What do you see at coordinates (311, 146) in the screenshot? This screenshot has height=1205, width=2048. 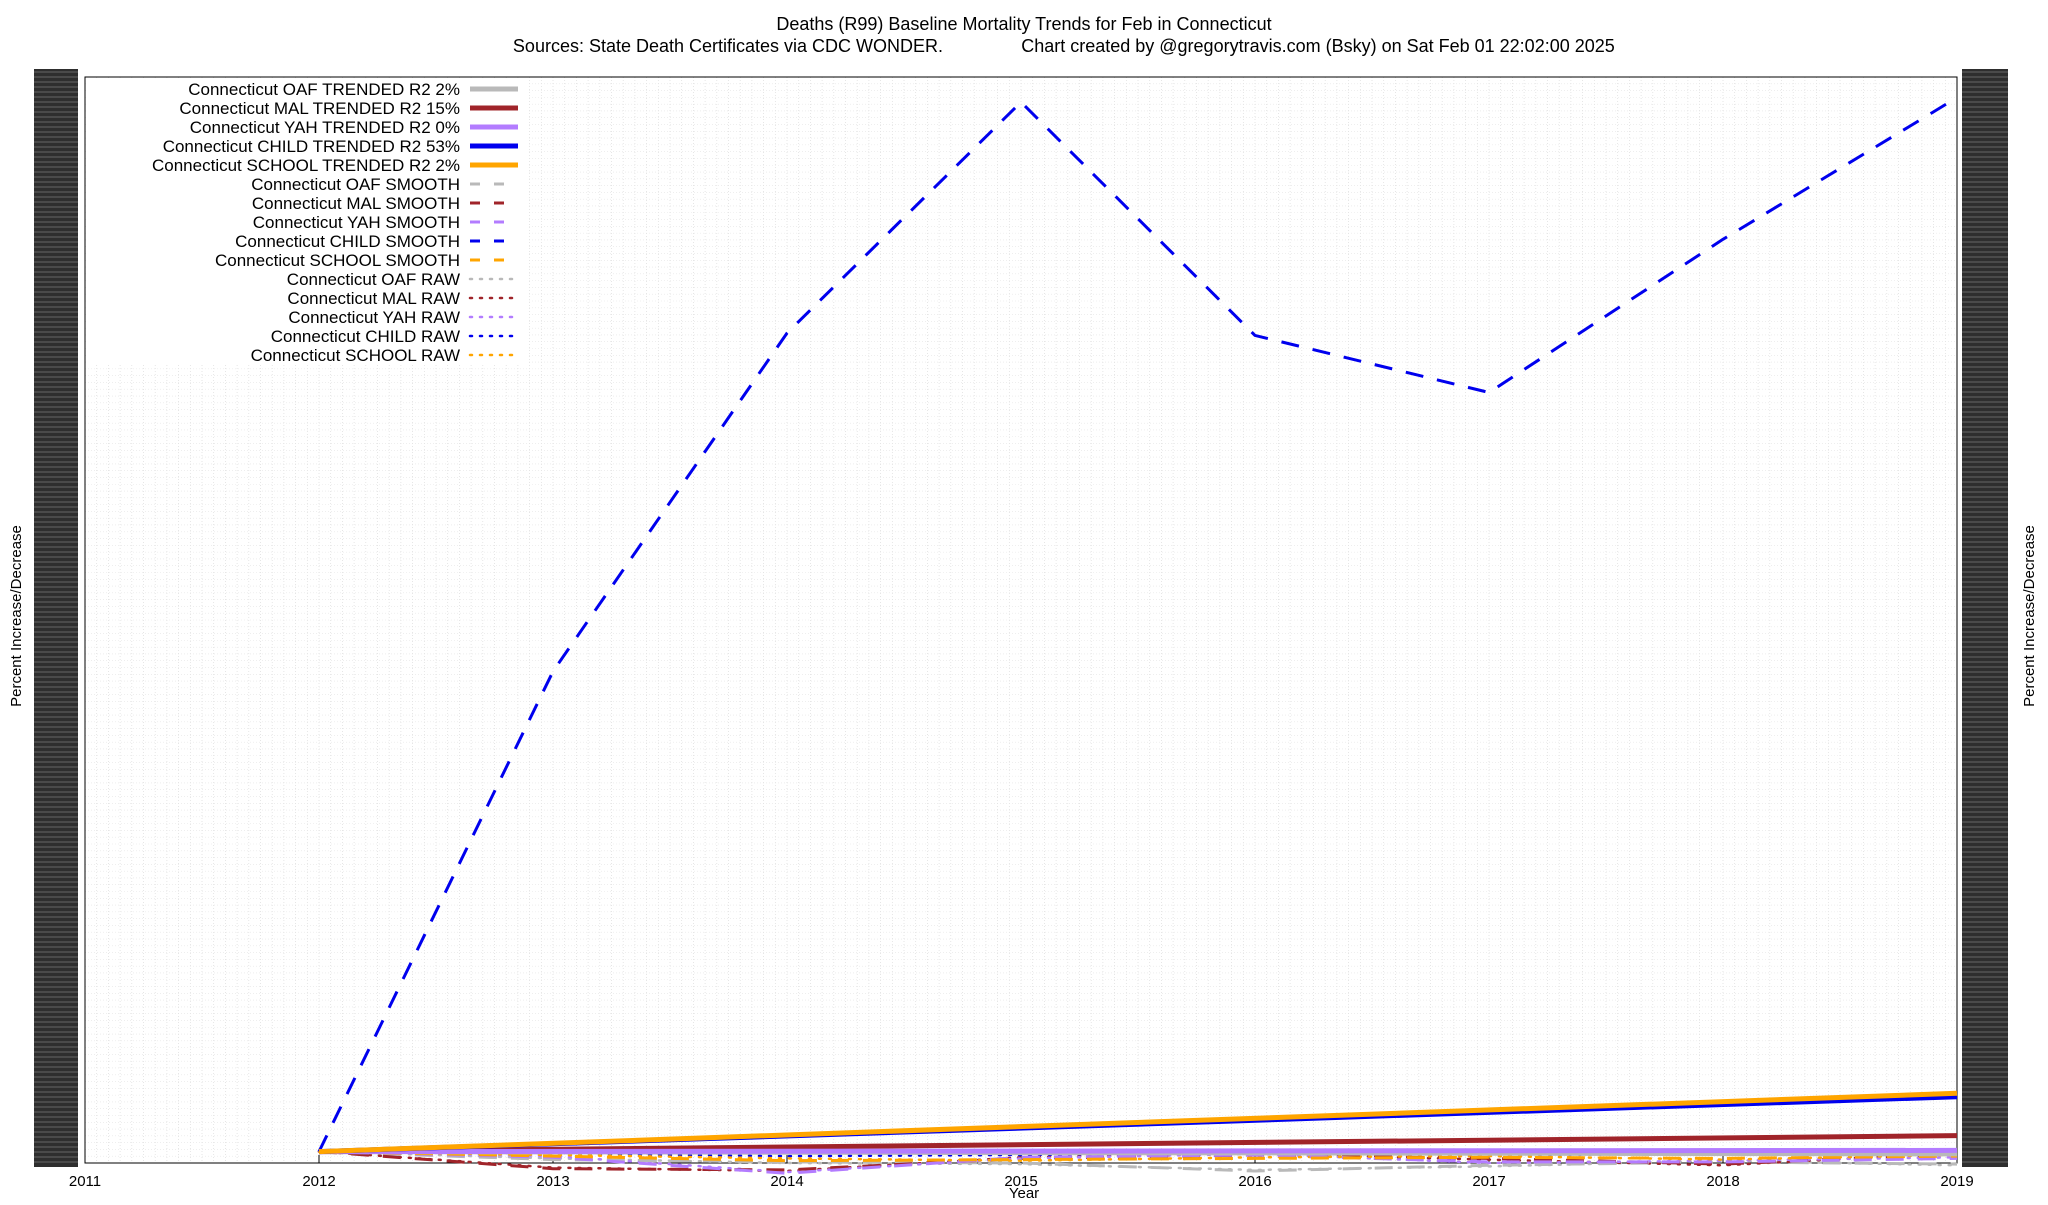 I see `legend-item-label: Connecticut CHILD TRENDED R2 53%` at bounding box center [311, 146].